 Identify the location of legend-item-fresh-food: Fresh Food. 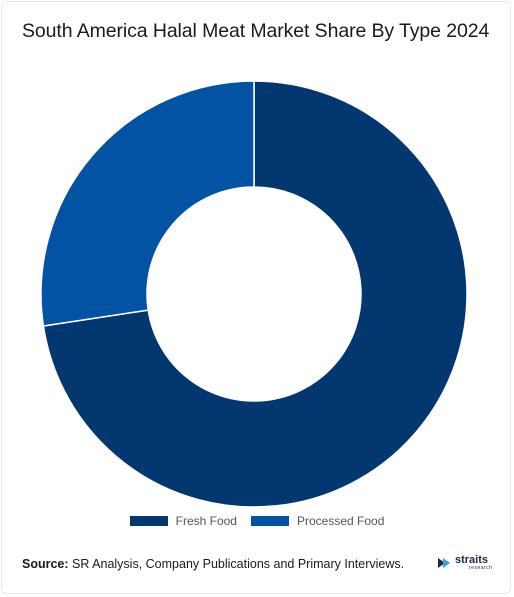
(183, 521).